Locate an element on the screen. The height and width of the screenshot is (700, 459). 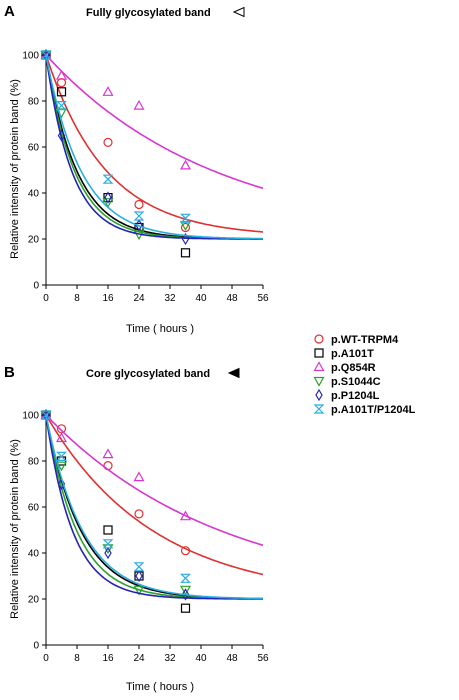
legend-item: p.WT-TRPM4 is located at coordinates (356, 340).